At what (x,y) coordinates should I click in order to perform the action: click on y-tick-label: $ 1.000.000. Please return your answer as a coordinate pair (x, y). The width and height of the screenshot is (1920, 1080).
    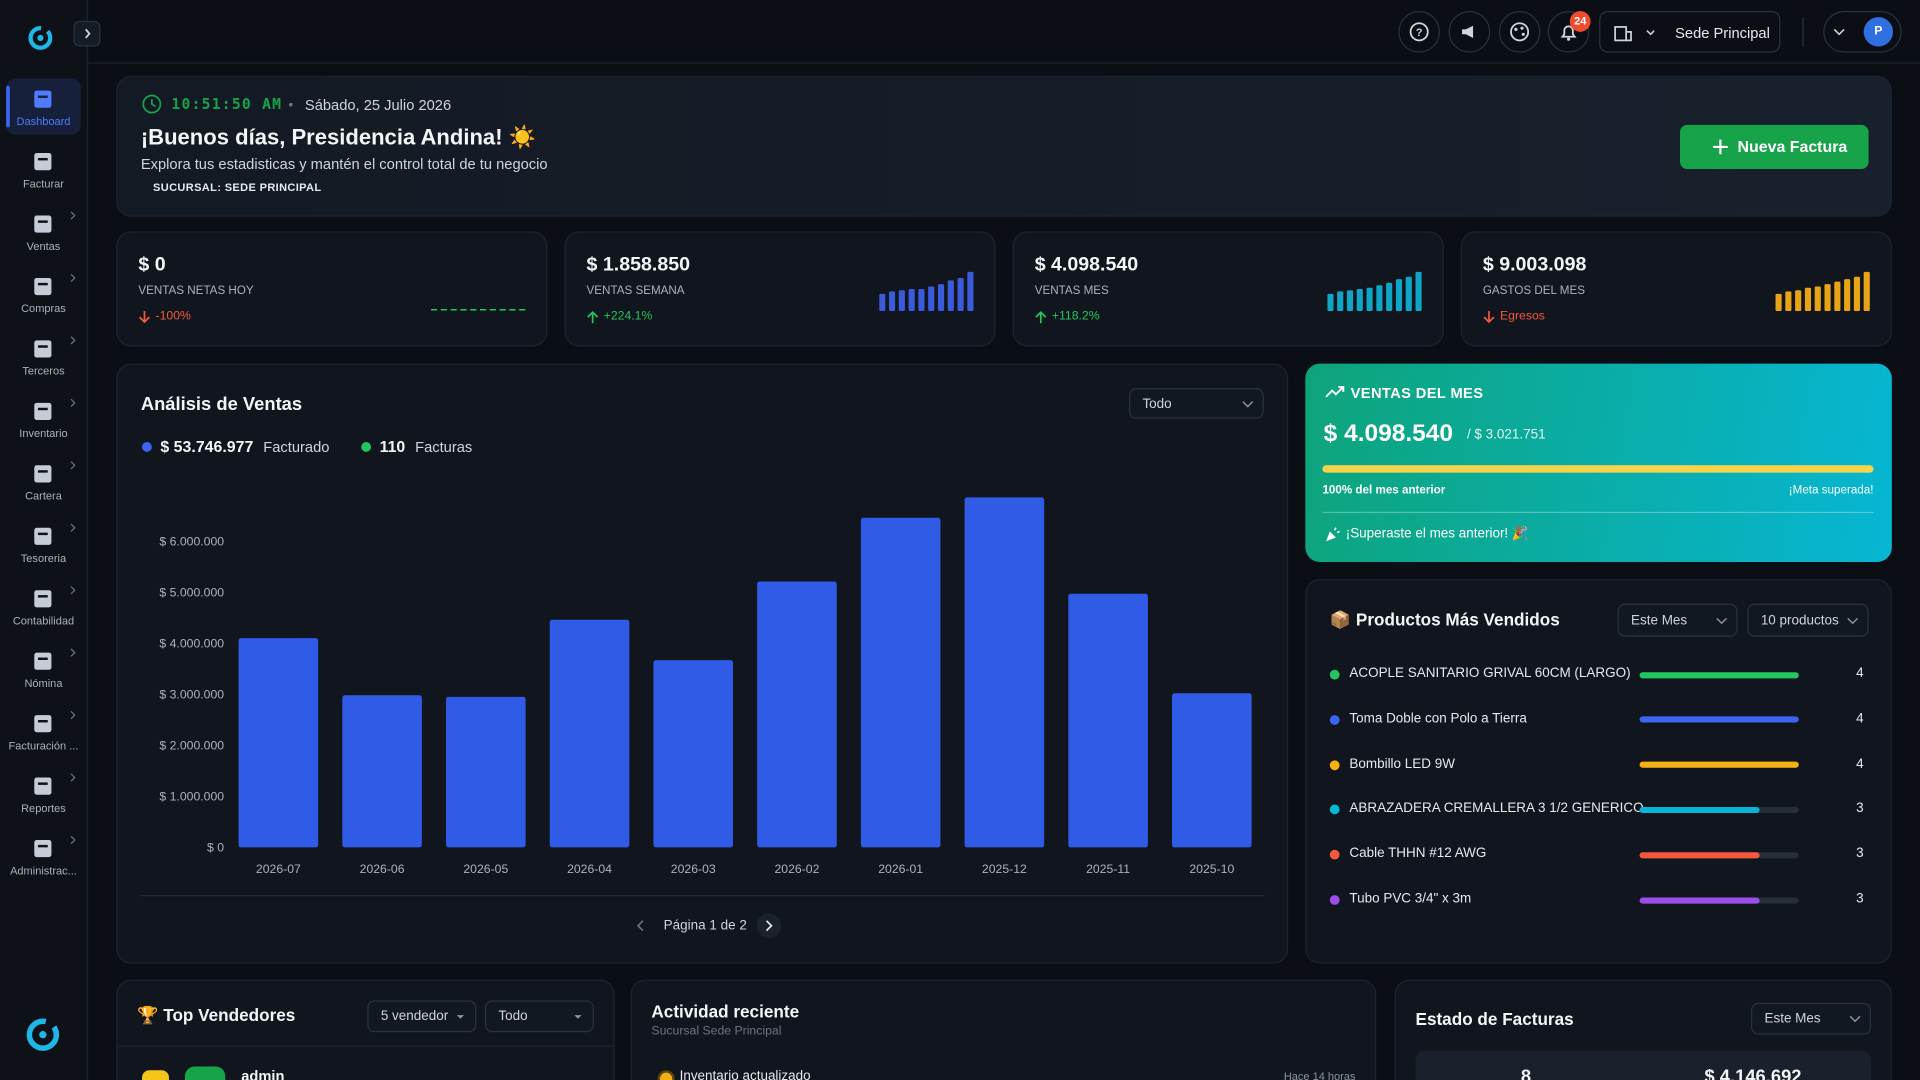
    Looking at the image, I should click on (191, 797).